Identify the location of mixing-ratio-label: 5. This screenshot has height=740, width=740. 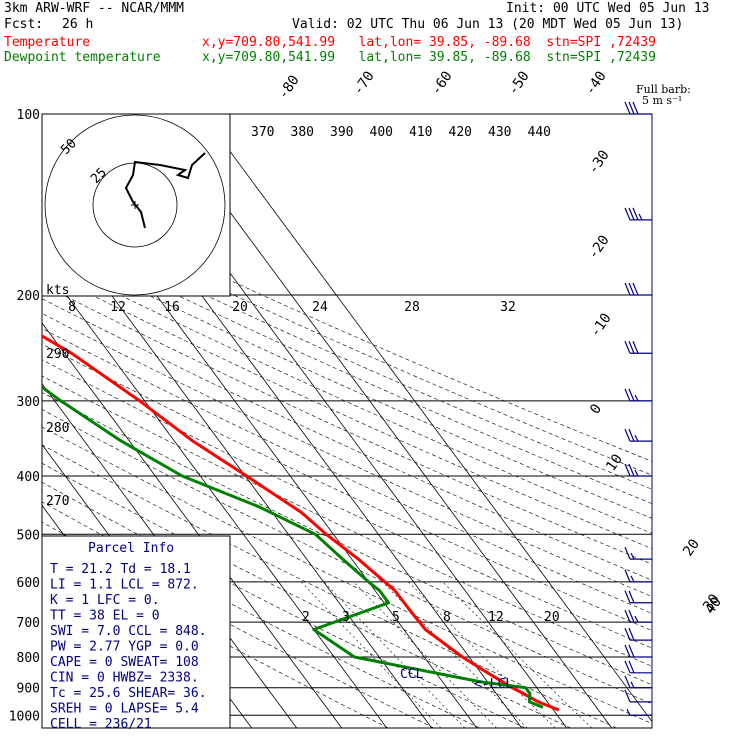
(396, 617).